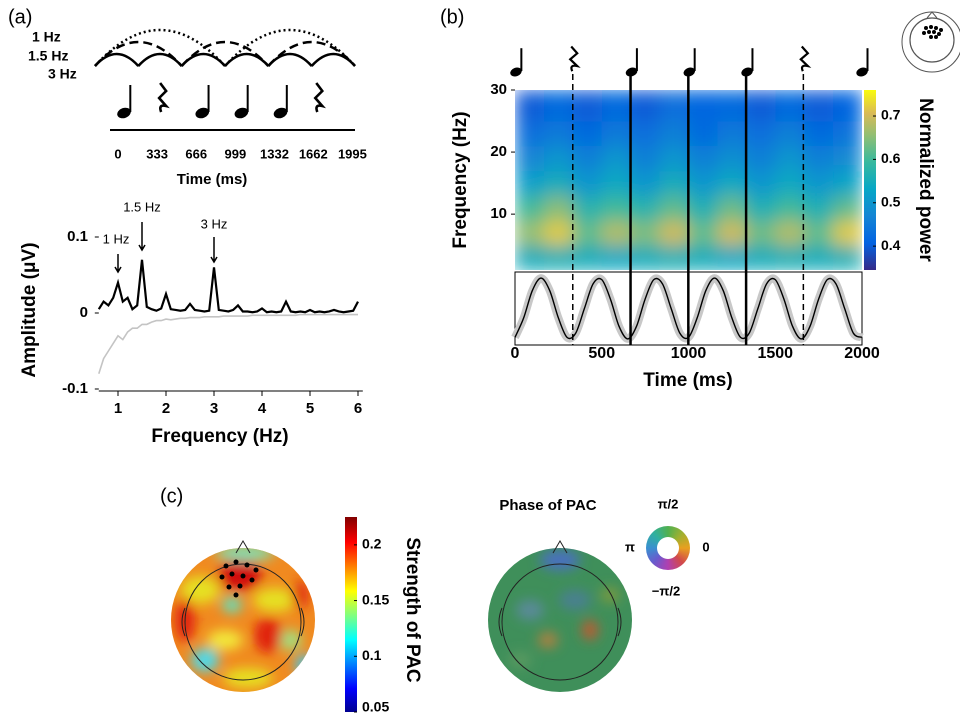 The width and height of the screenshot is (960, 718). I want to click on colorbar-tick-label: 0.6, so click(891, 158).